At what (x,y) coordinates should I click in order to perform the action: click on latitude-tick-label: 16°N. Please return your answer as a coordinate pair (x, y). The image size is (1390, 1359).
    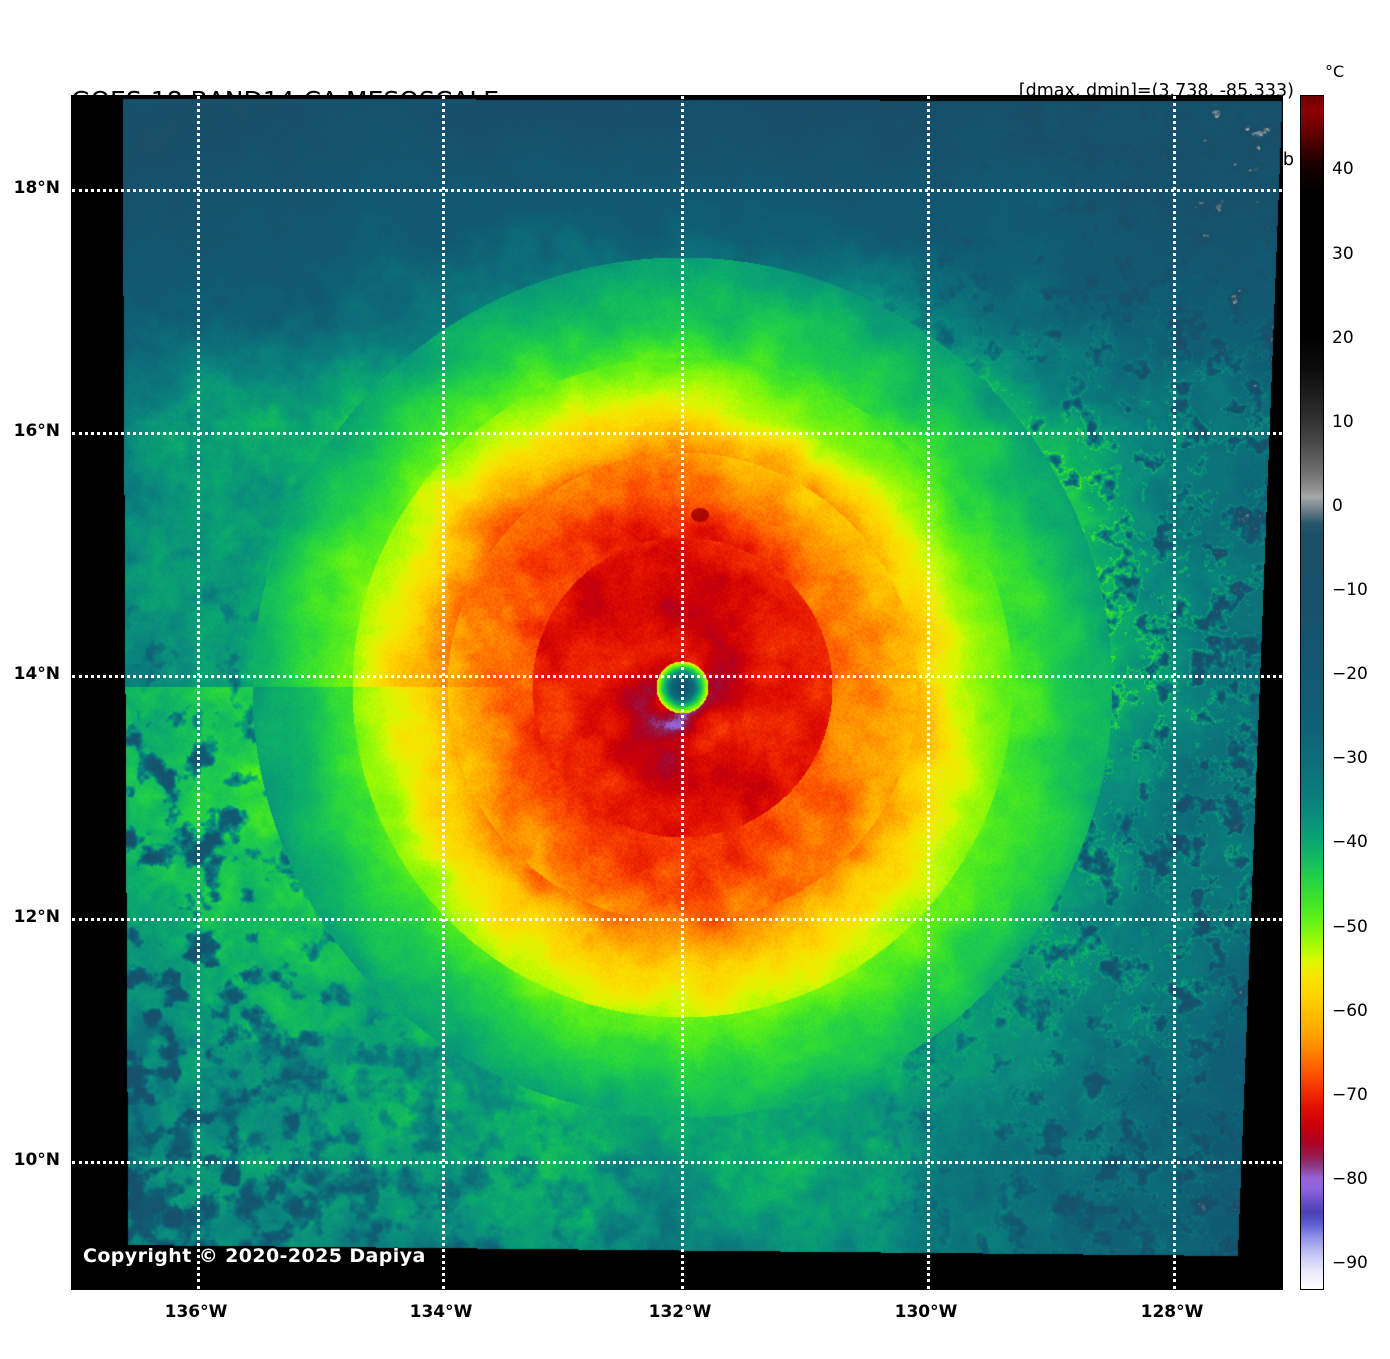
    Looking at the image, I should click on (36, 431).